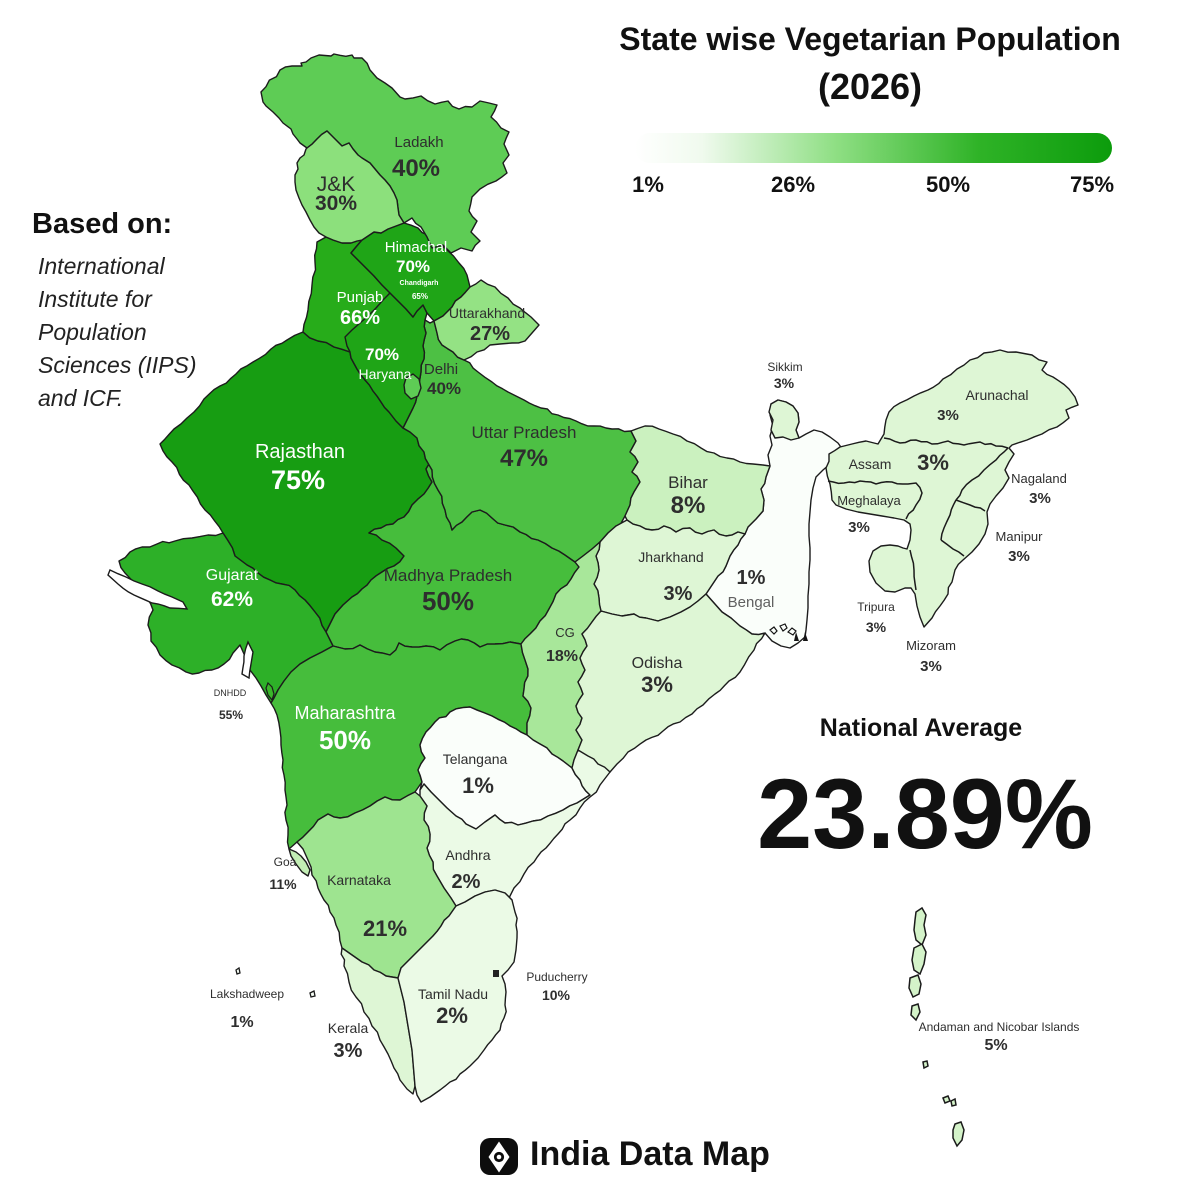  What do you see at coordinates (870, 464) in the screenshot?
I see `svg-text: Assam` at bounding box center [870, 464].